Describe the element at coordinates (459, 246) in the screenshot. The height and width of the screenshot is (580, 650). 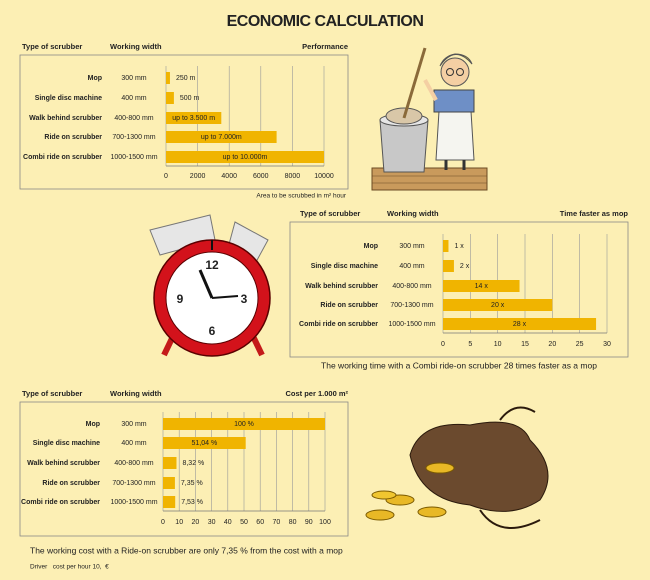
I see `value-label: 1 x` at that location.